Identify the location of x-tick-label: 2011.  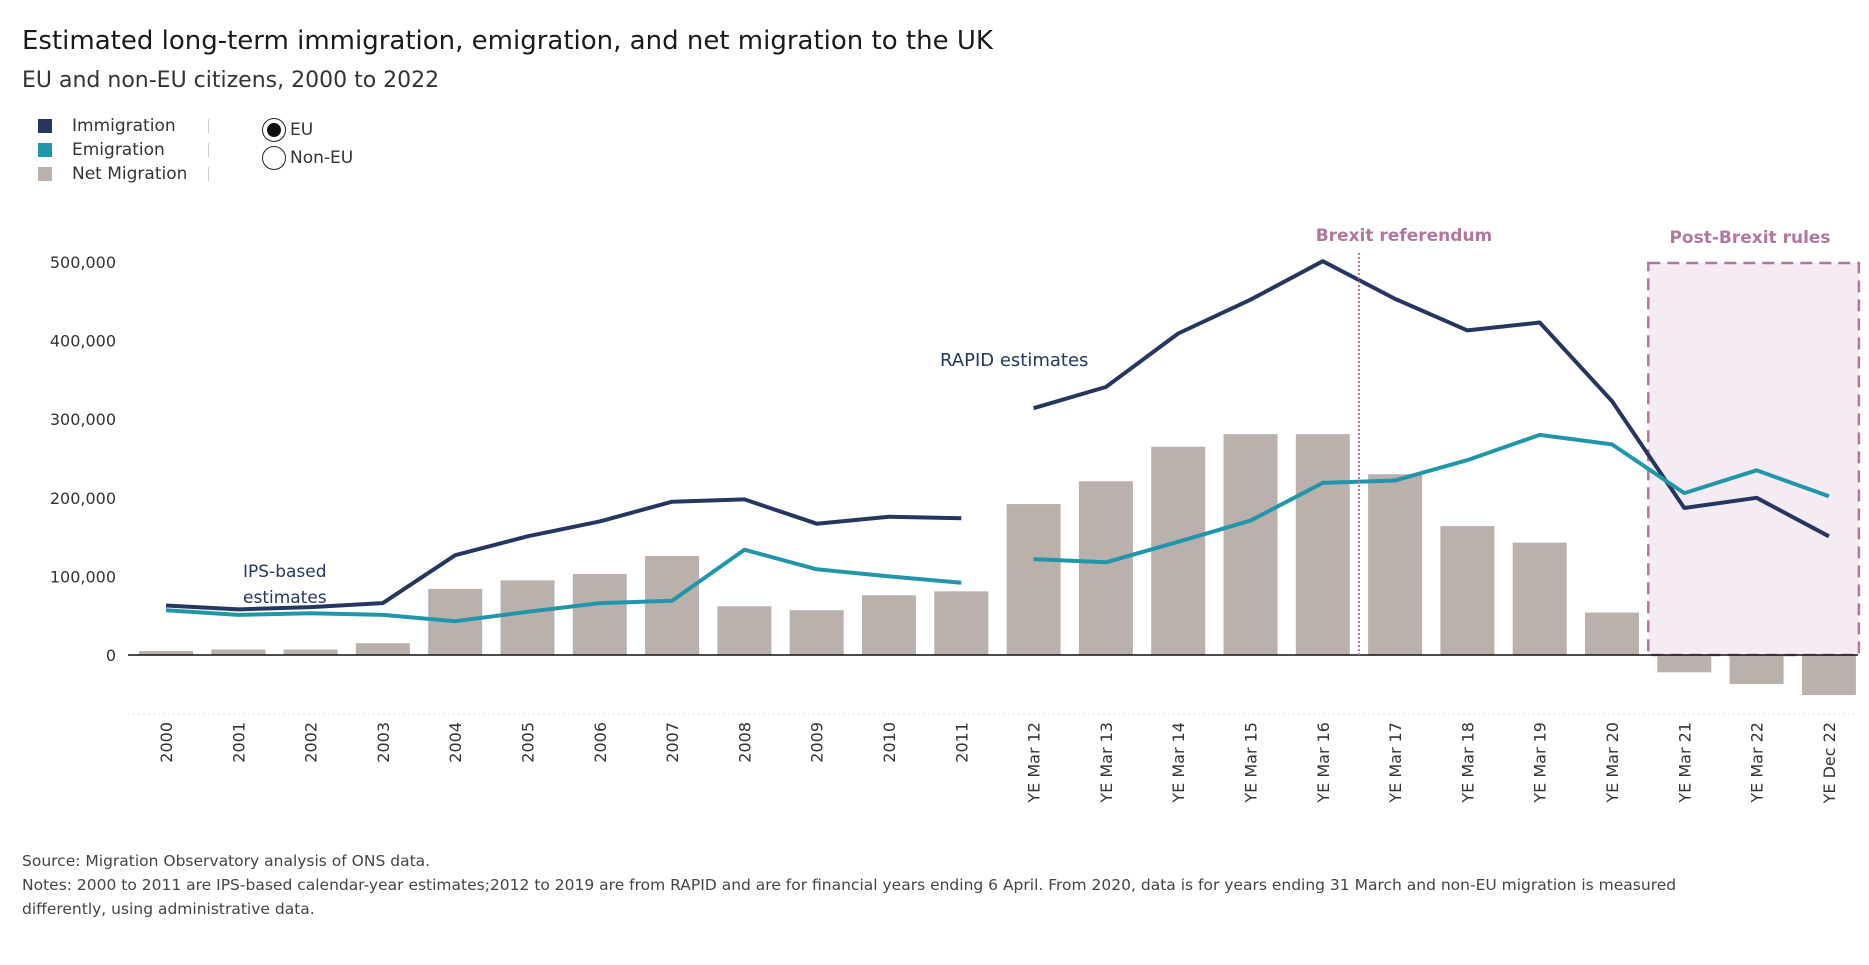
(961, 742).